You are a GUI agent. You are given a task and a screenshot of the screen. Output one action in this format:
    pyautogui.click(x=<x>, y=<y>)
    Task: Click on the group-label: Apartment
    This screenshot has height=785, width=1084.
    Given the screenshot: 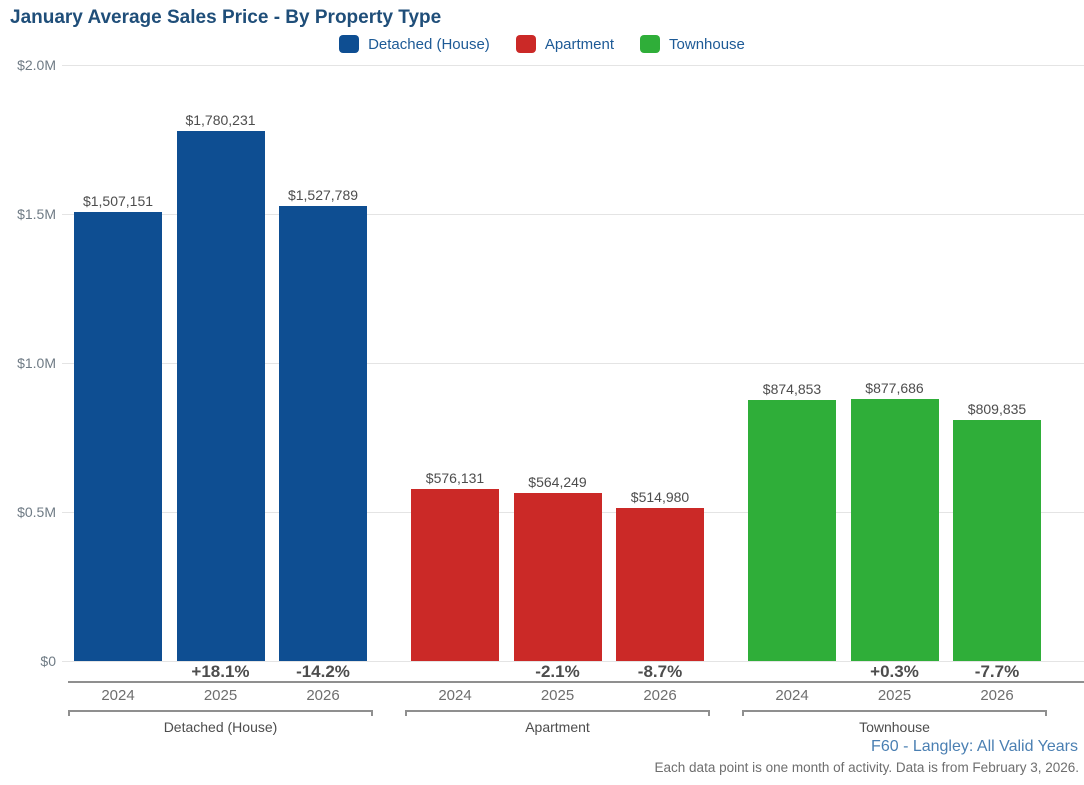 What is the action you would take?
    pyautogui.click(x=557, y=727)
    